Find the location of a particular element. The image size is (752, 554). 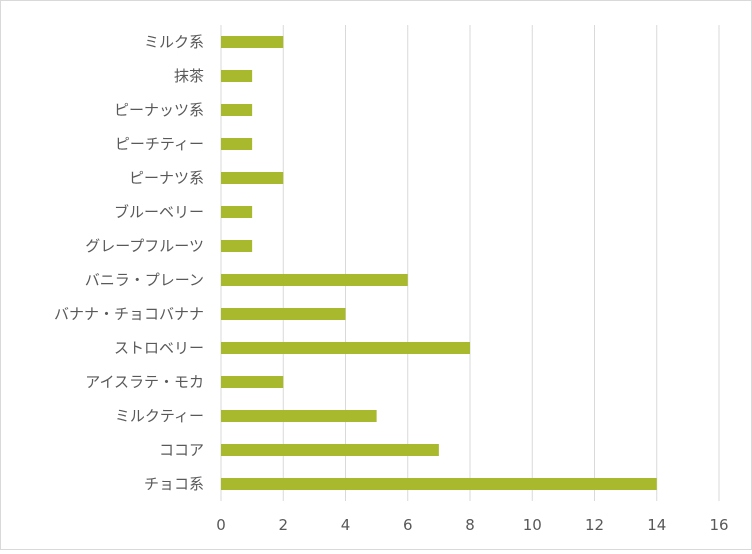

category-label: グレープフルーツ is located at coordinates (144, 246).